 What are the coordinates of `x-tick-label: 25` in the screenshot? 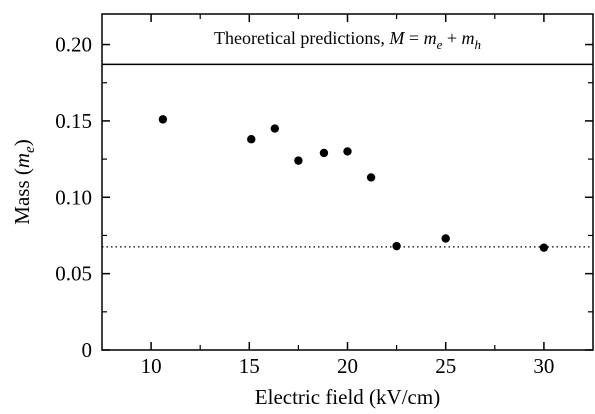 It's located at (445, 366).